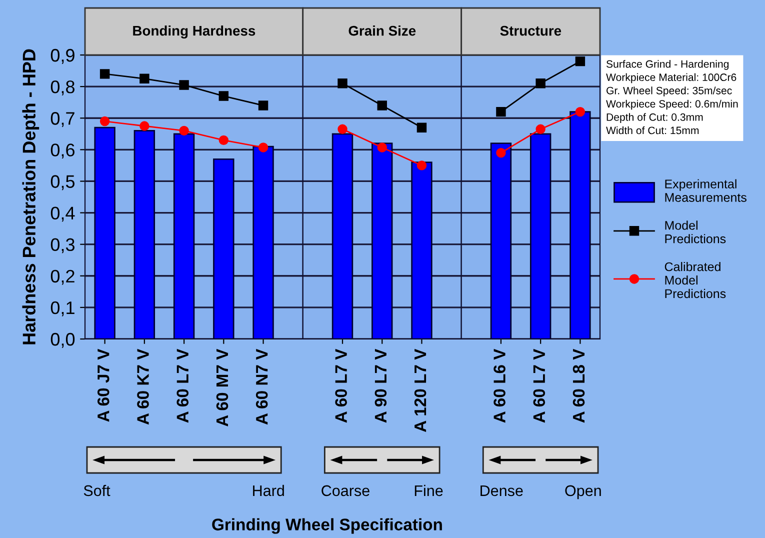 Image resolution: width=765 pixels, height=538 pixels. Describe the element at coordinates (97, 490) in the screenshot. I see `text: Soft` at that location.